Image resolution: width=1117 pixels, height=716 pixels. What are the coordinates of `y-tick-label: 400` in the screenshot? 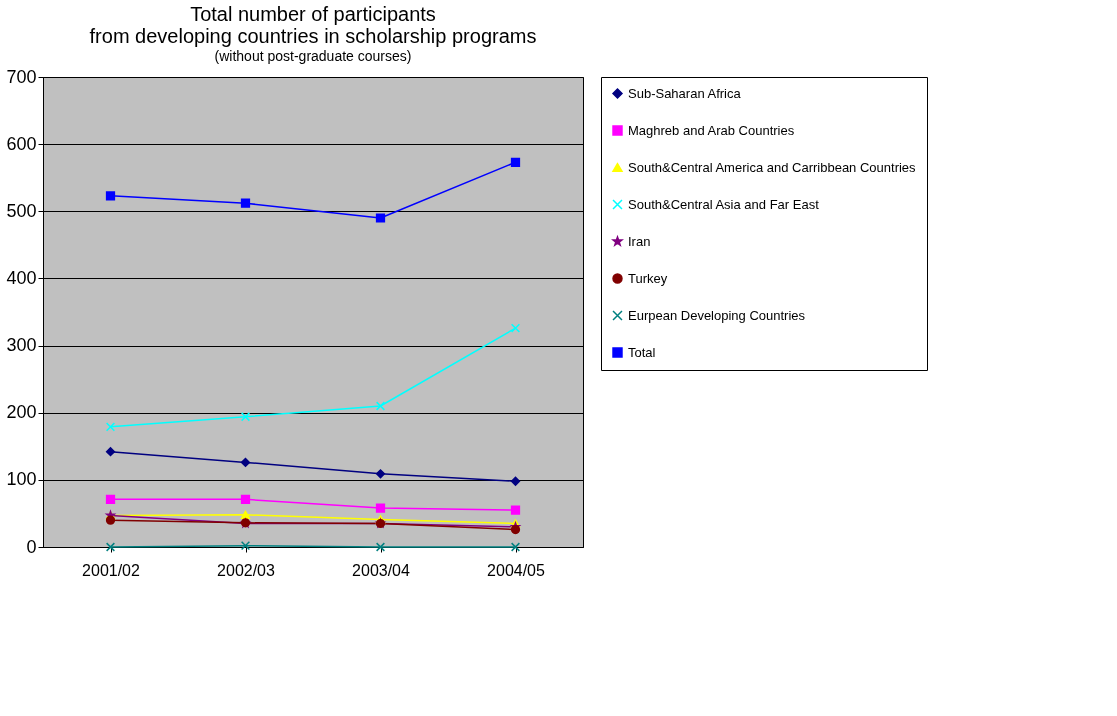 It's located at (21, 277).